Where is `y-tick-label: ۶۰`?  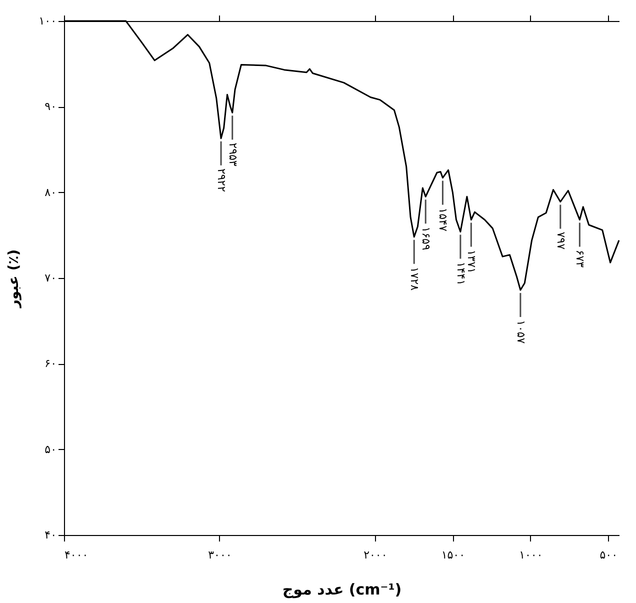
y-tick-label: ۶۰ is located at coordinates (50, 363).